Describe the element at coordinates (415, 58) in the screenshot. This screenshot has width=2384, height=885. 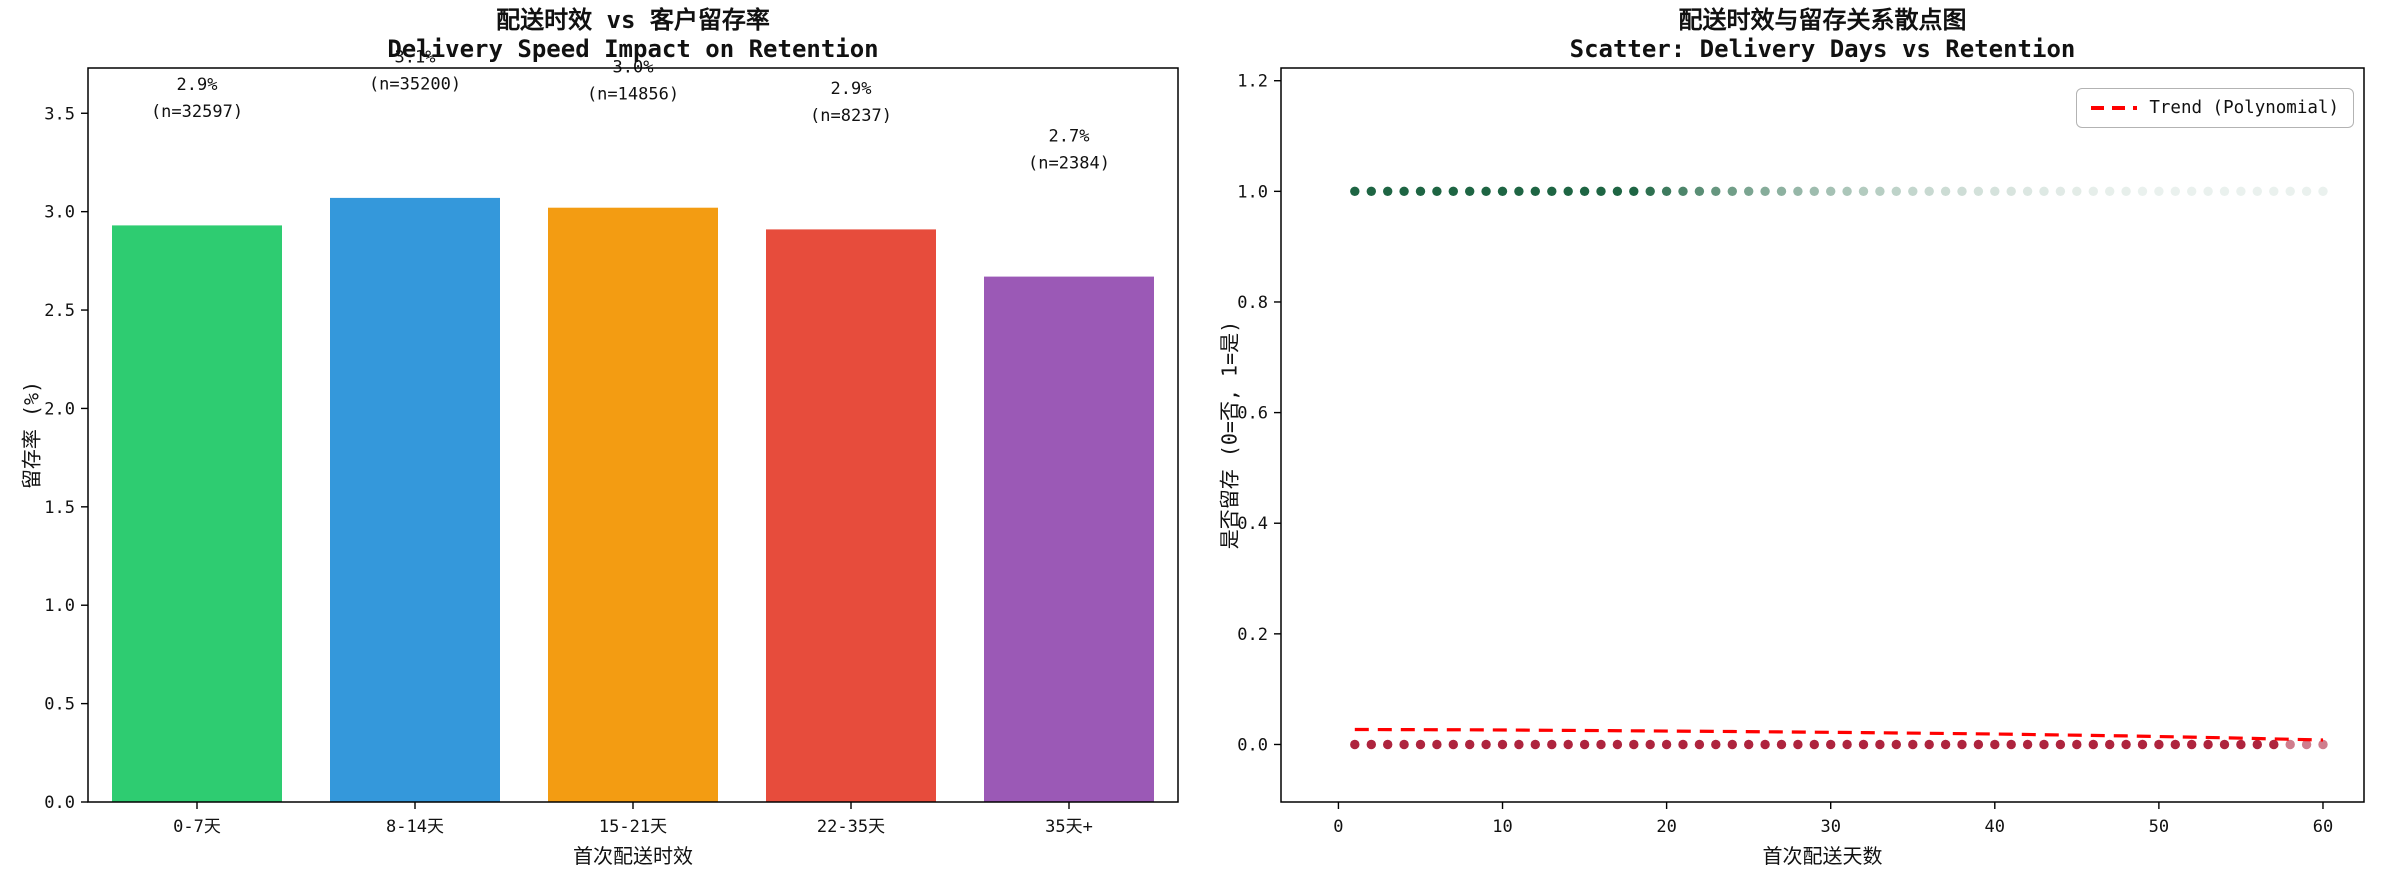
I see `bar-annotation-pct: 3.1%` at that location.